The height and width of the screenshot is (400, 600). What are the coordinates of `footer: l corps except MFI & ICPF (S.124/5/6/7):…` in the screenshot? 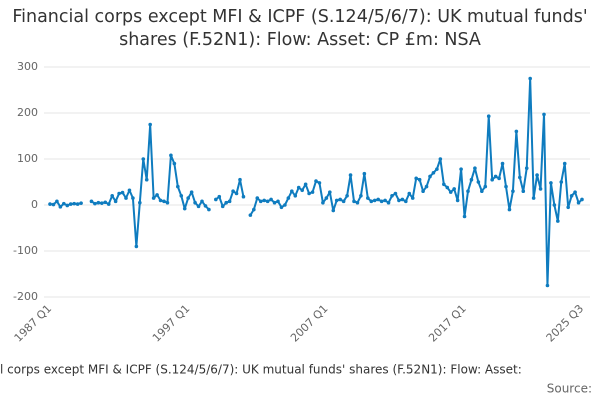 It's located at (261, 370).